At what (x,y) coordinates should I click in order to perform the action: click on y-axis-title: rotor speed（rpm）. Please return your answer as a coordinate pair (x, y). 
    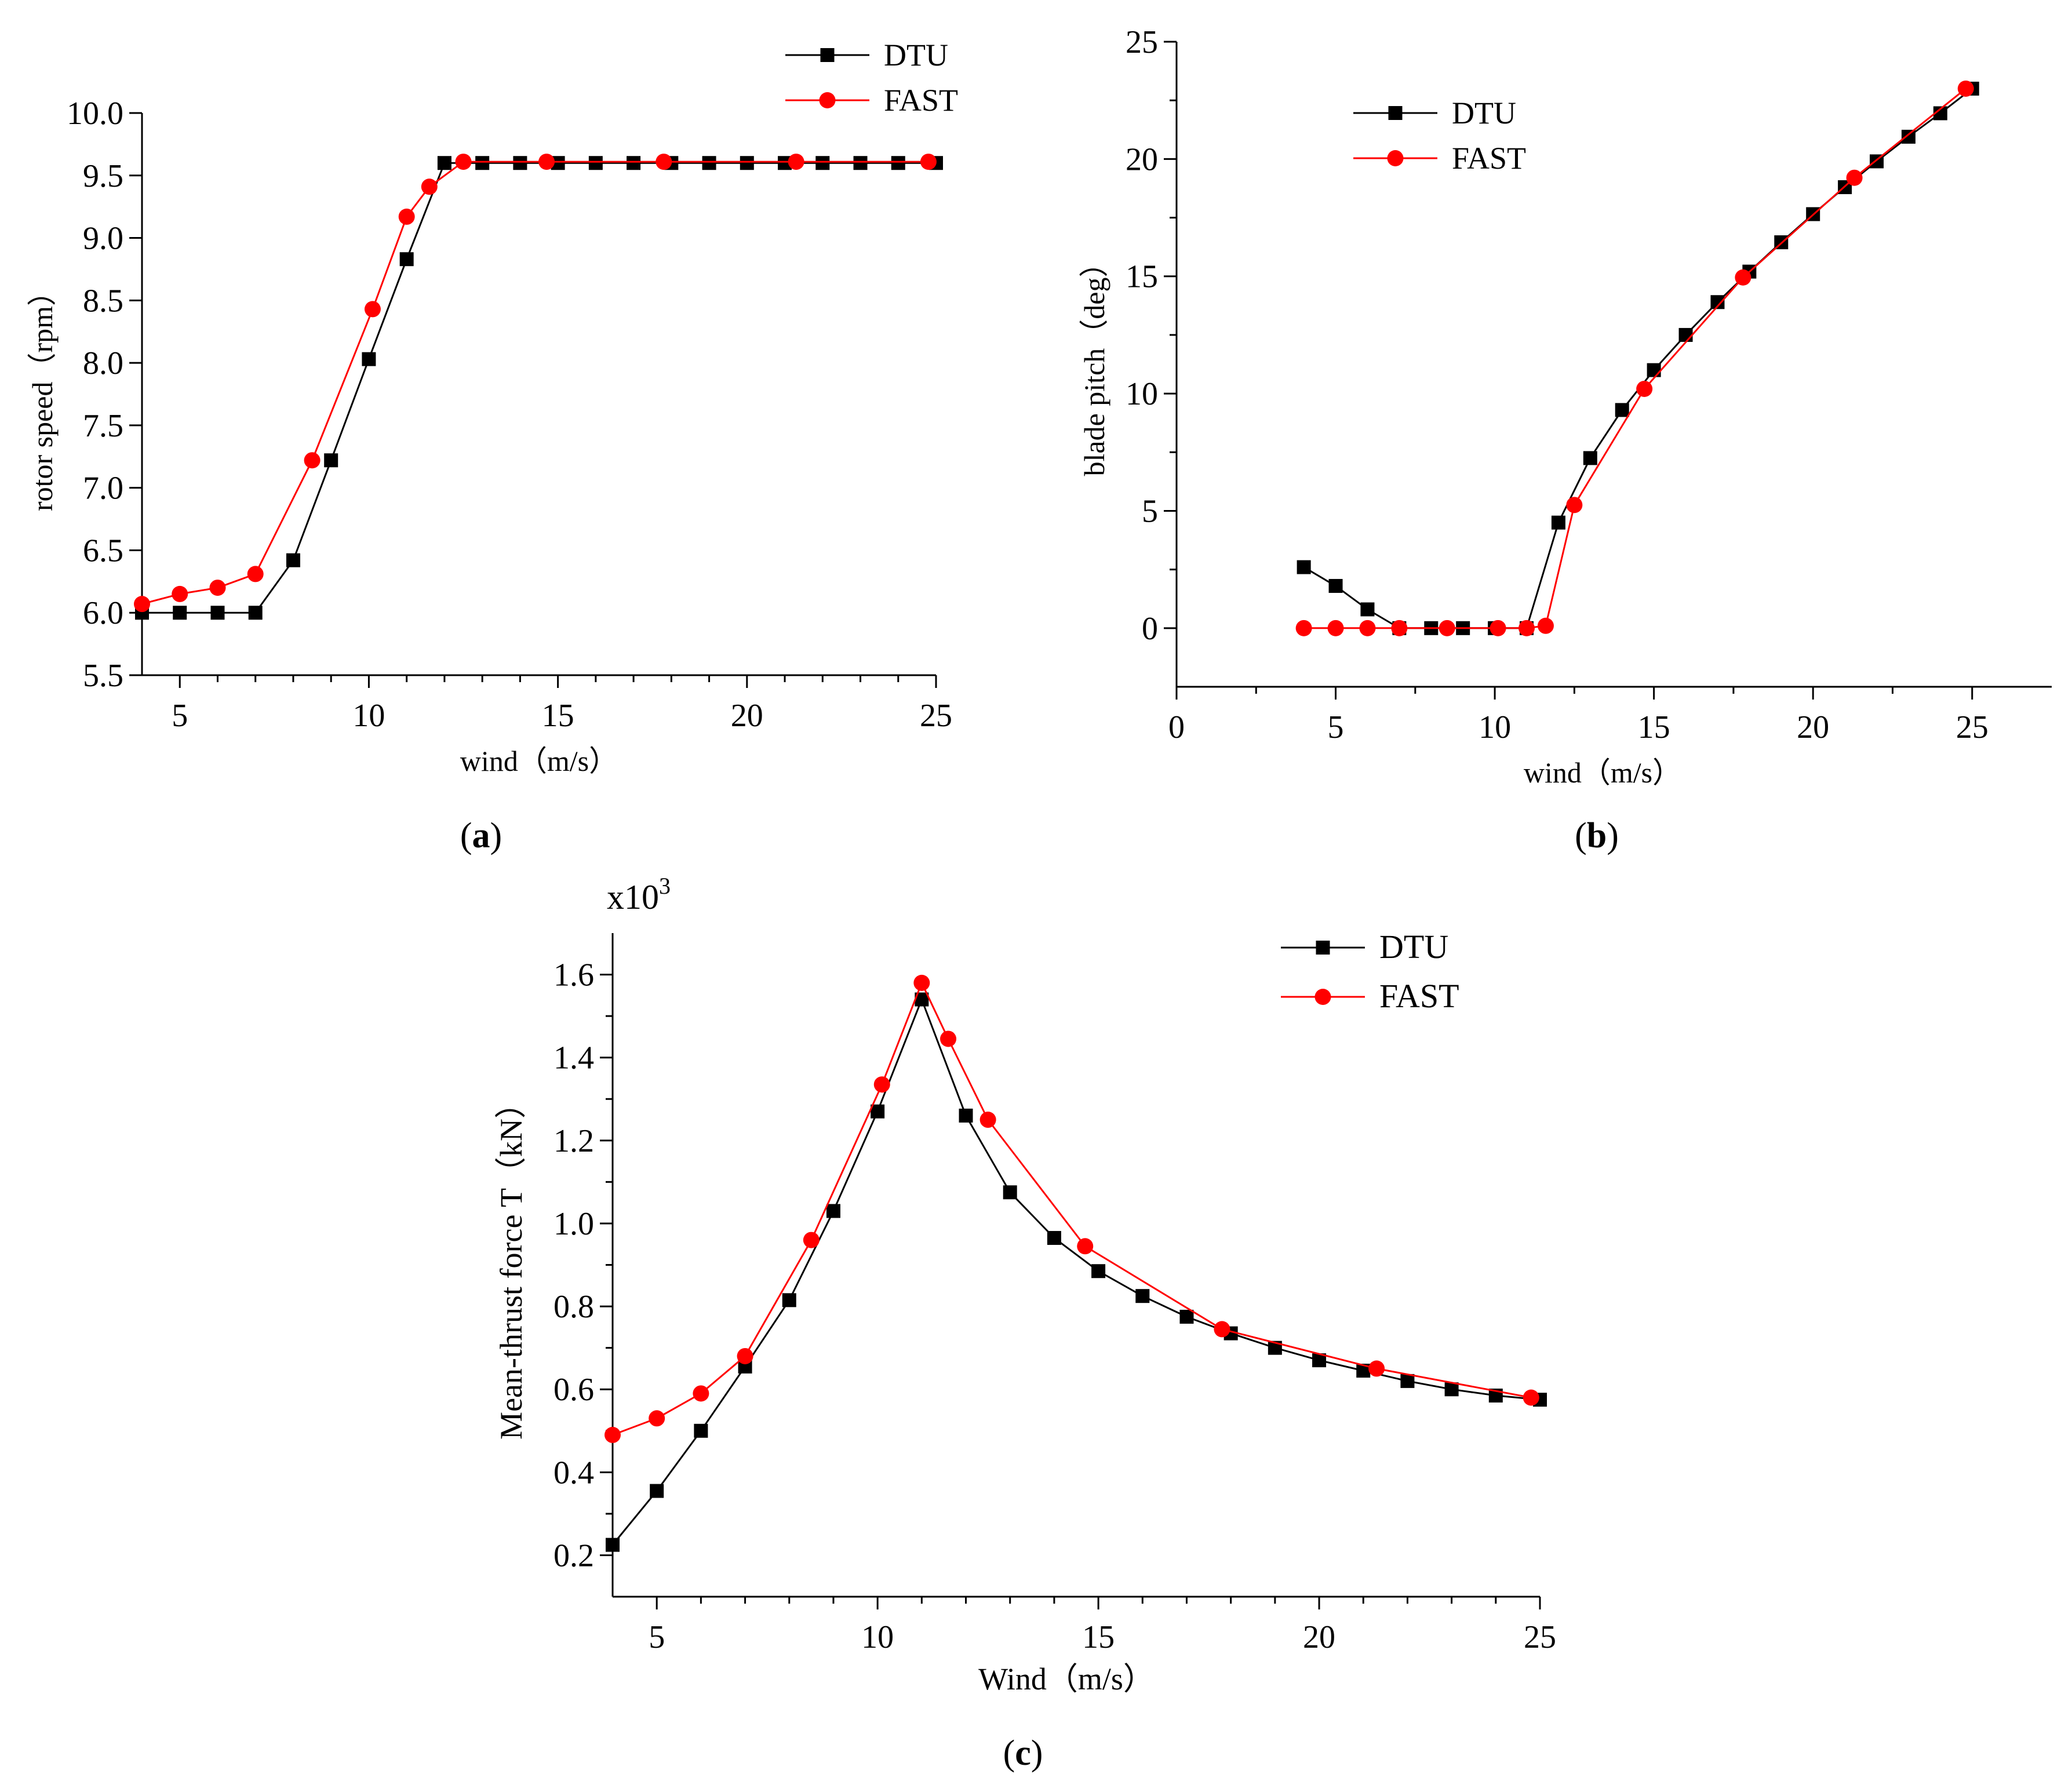
    Looking at the image, I should click on (43, 394).